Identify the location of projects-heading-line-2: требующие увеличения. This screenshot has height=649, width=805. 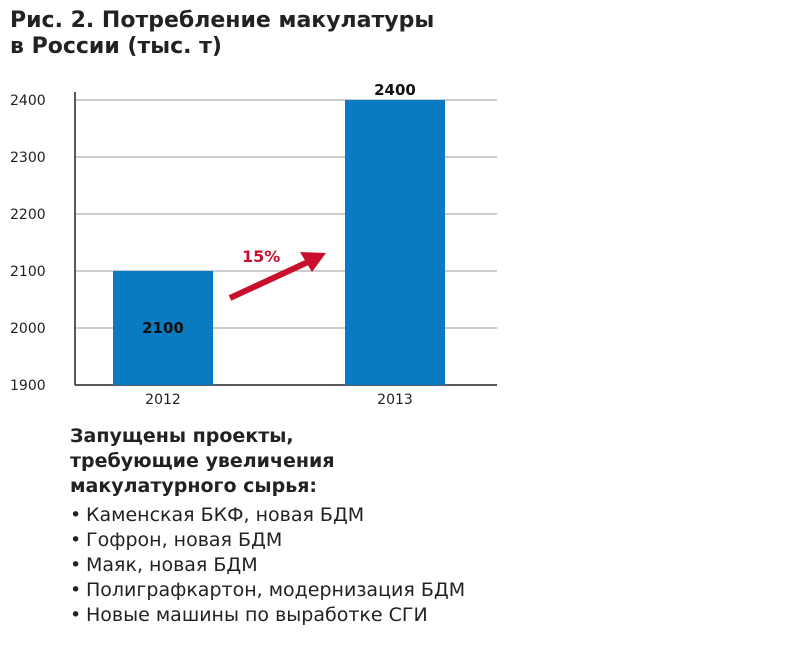
(202, 461).